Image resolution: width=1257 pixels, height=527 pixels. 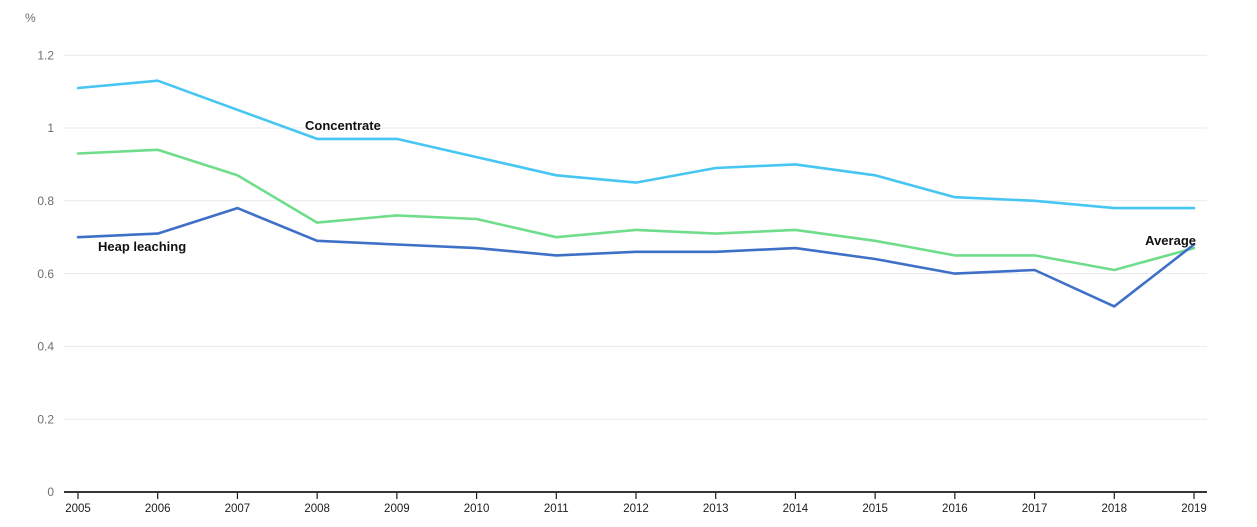 What do you see at coordinates (716, 509) in the screenshot?
I see `x-tick-label-2013: 2013` at bounding box center [716, 509].